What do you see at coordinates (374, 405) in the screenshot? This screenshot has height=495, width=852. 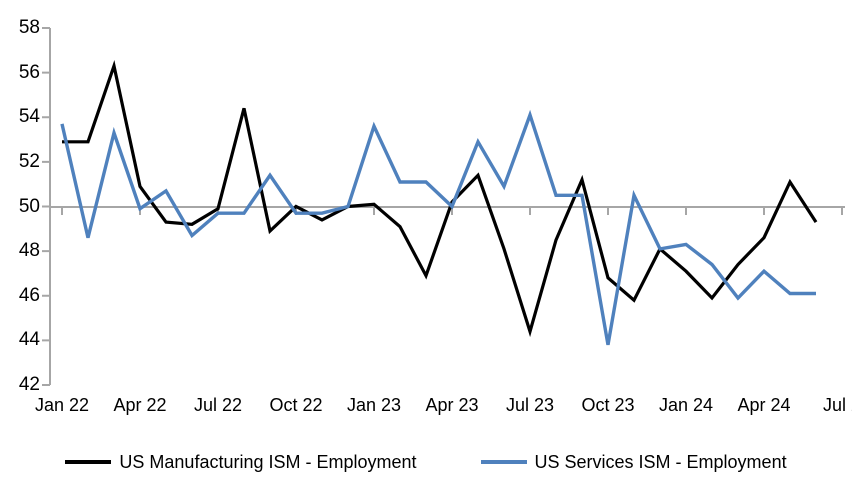 I see `x-tick-label: Jan 23` at bounding box center [374, 405].